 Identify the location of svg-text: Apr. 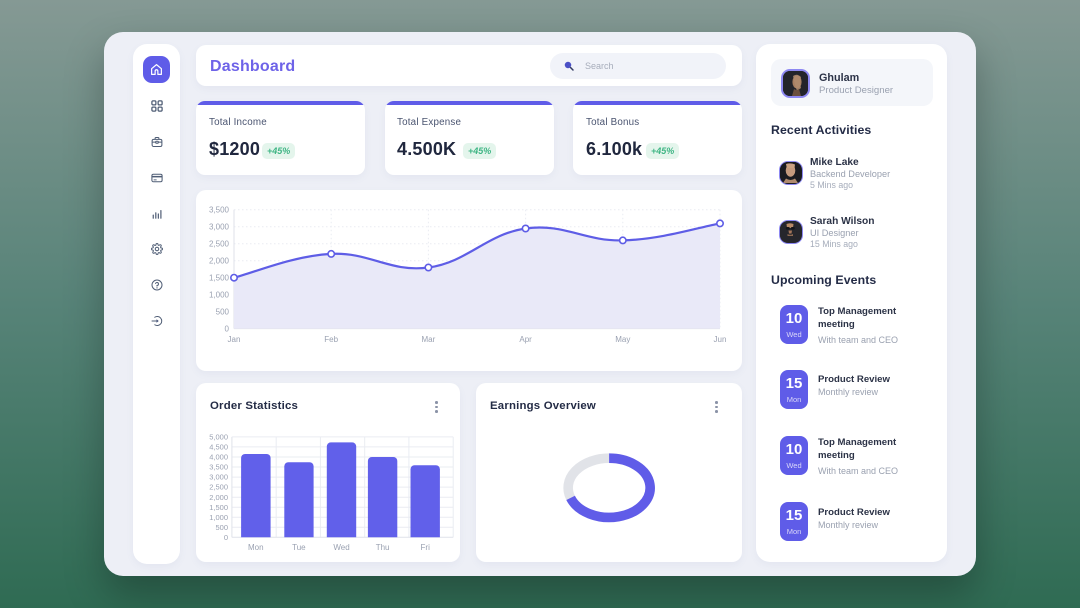
(525, 339).